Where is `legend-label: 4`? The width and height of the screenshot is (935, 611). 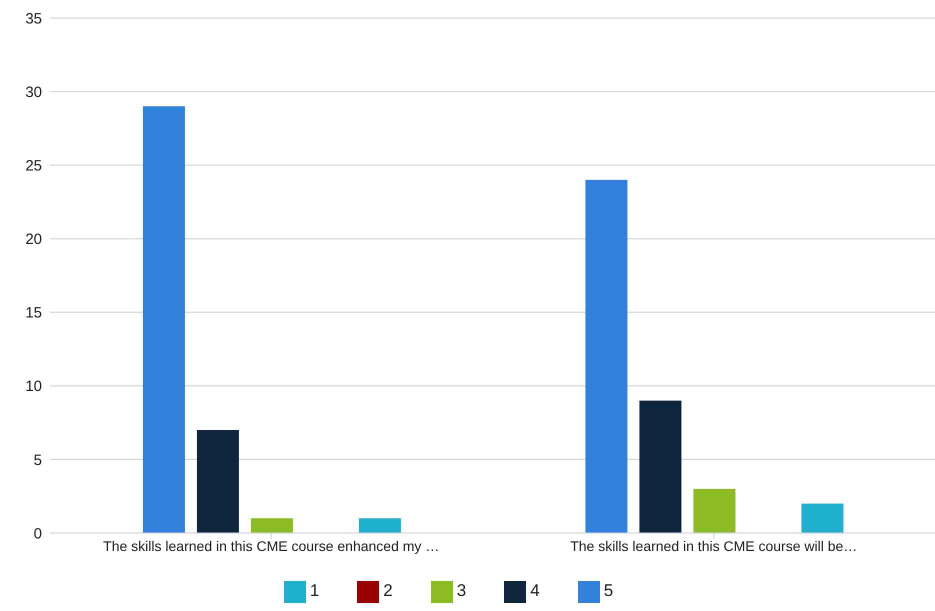 legend-label: 4 is located at coordinates (535, 590).